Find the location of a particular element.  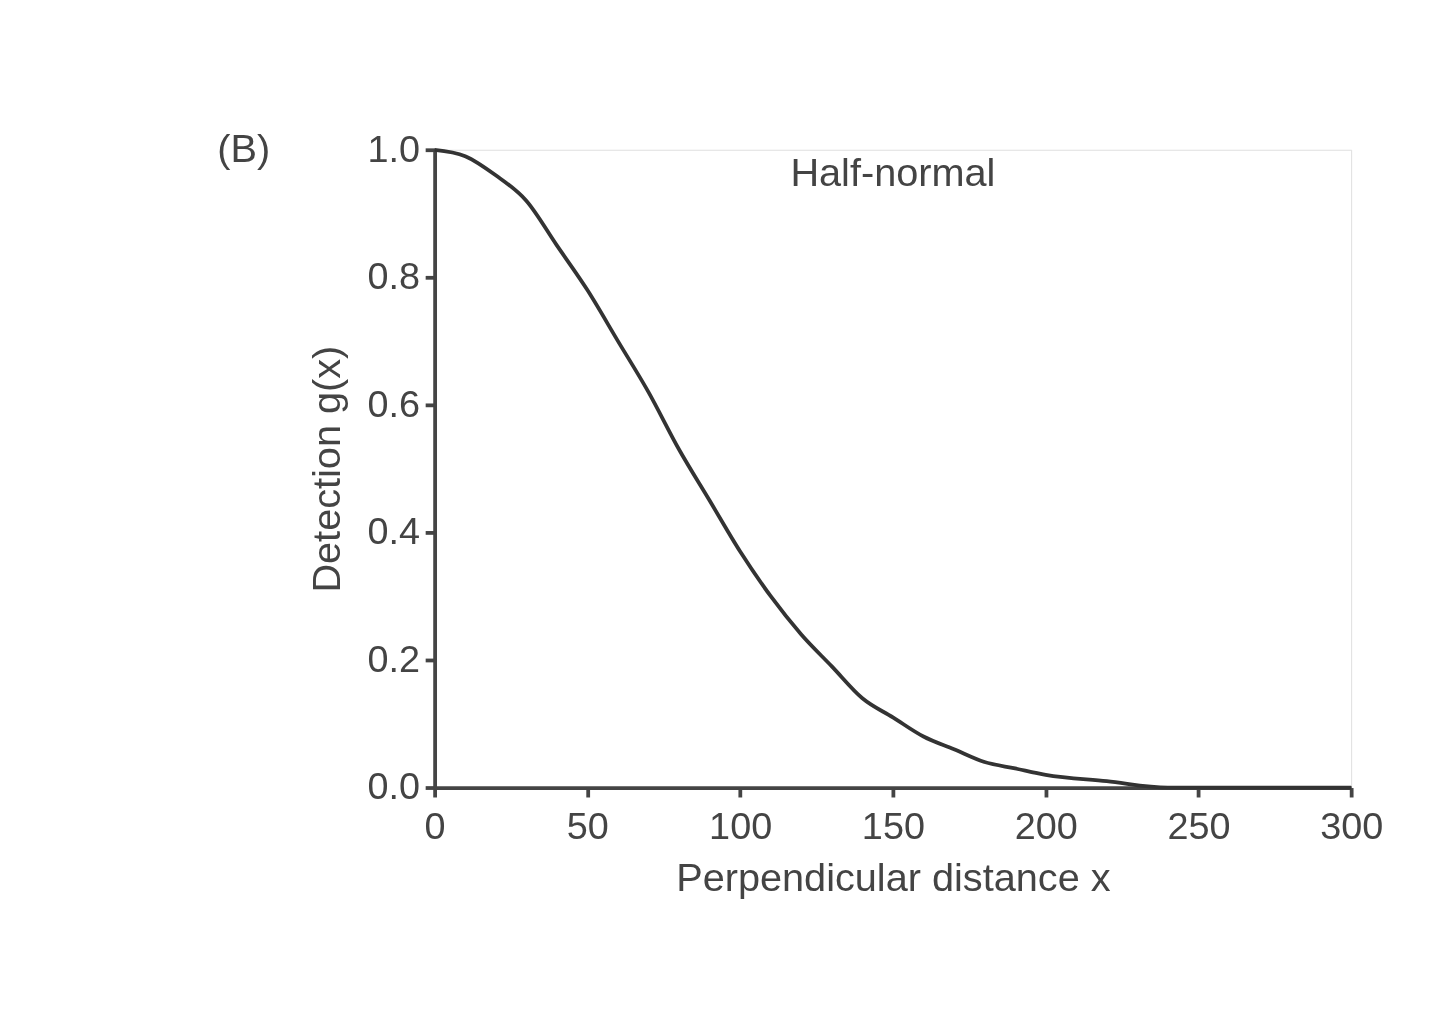

x-tick-label: 150 is located at coordinates (893, 826).